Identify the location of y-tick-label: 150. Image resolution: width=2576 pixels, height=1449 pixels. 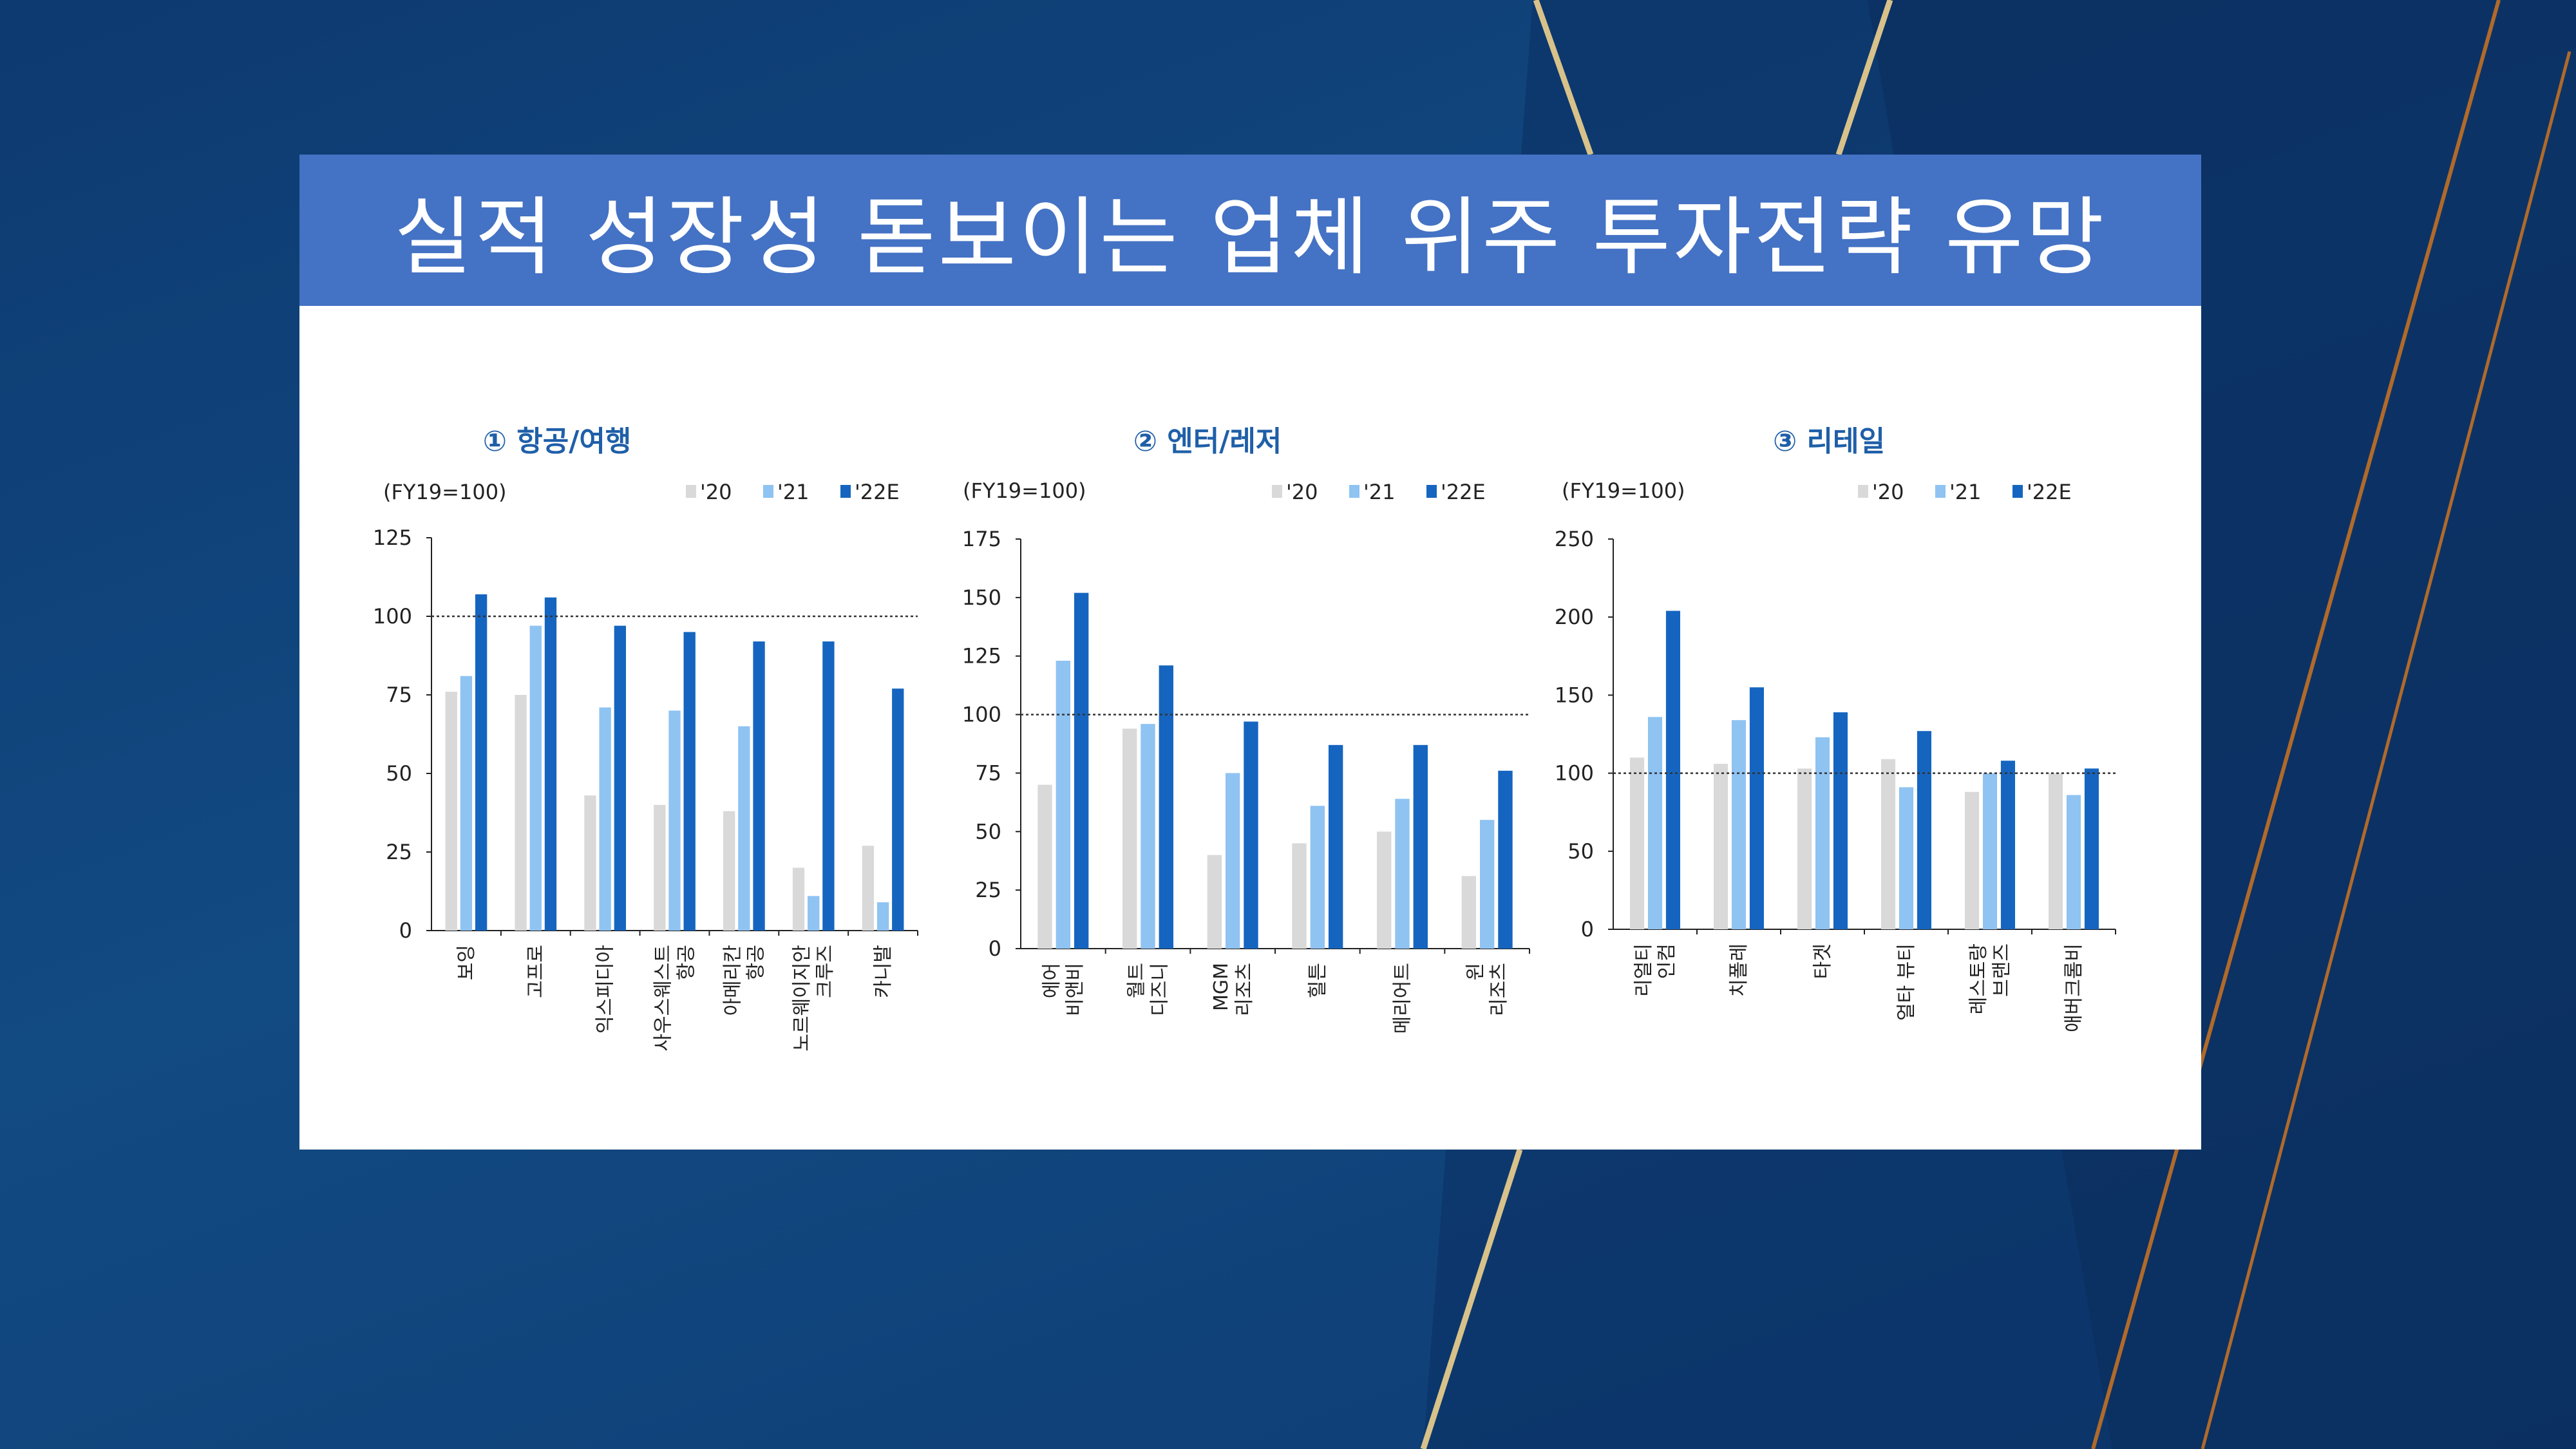
(981, 597).